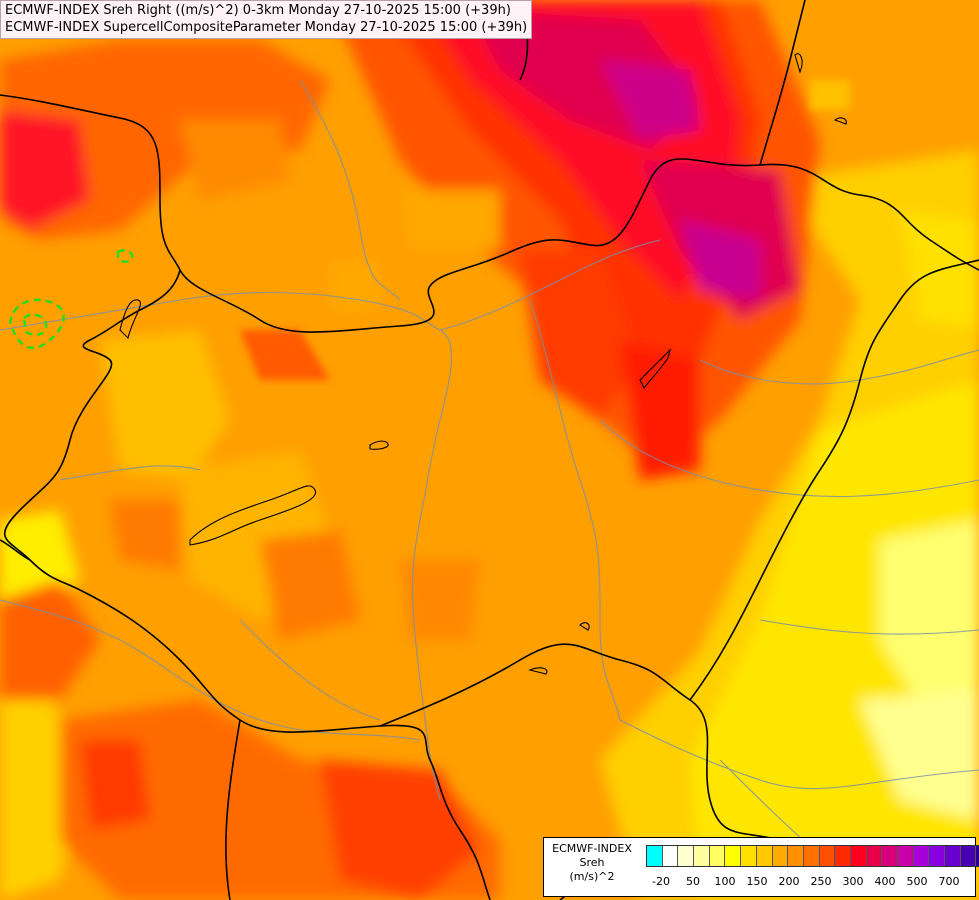  What do you see at coordinates (949, 881) in the screenshot?
I see `legend-tick-label: 700` at bounding box center [949, 881].